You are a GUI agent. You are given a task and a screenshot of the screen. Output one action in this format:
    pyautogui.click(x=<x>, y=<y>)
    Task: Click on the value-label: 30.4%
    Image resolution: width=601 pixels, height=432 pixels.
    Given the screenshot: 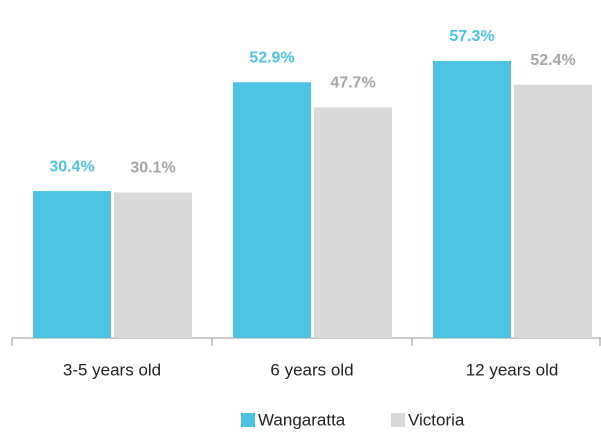 What is the action you would take?
    pyautogui.click(x=71, y=166)
    